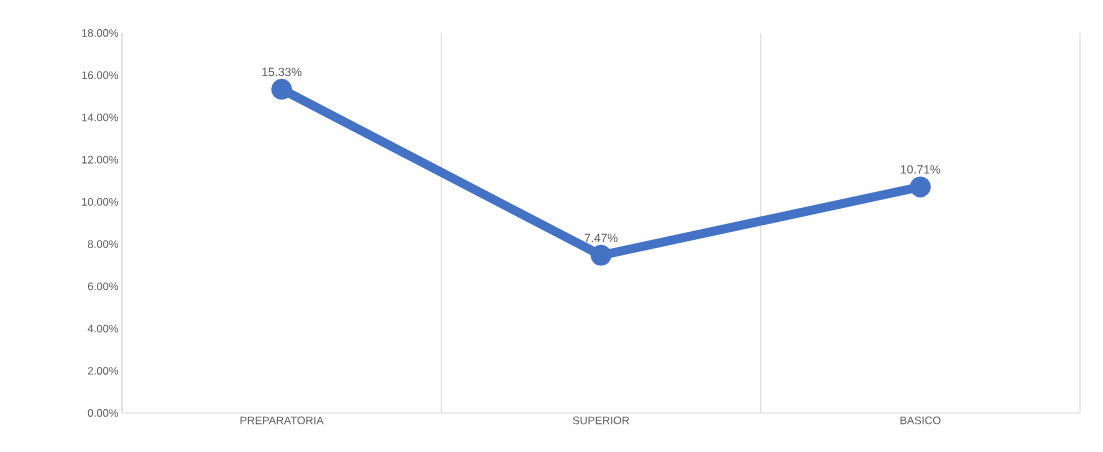  What do you see at coordinates (282, 72) in the screenshot?
I see `data-label: 15.33%` at bounding box center [282, 72].